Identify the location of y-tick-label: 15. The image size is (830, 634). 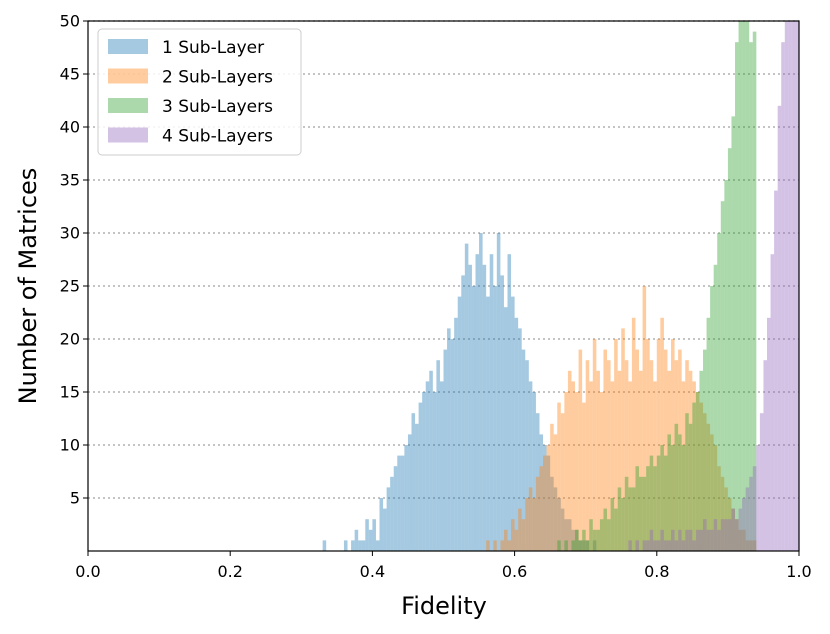
(70, 392).